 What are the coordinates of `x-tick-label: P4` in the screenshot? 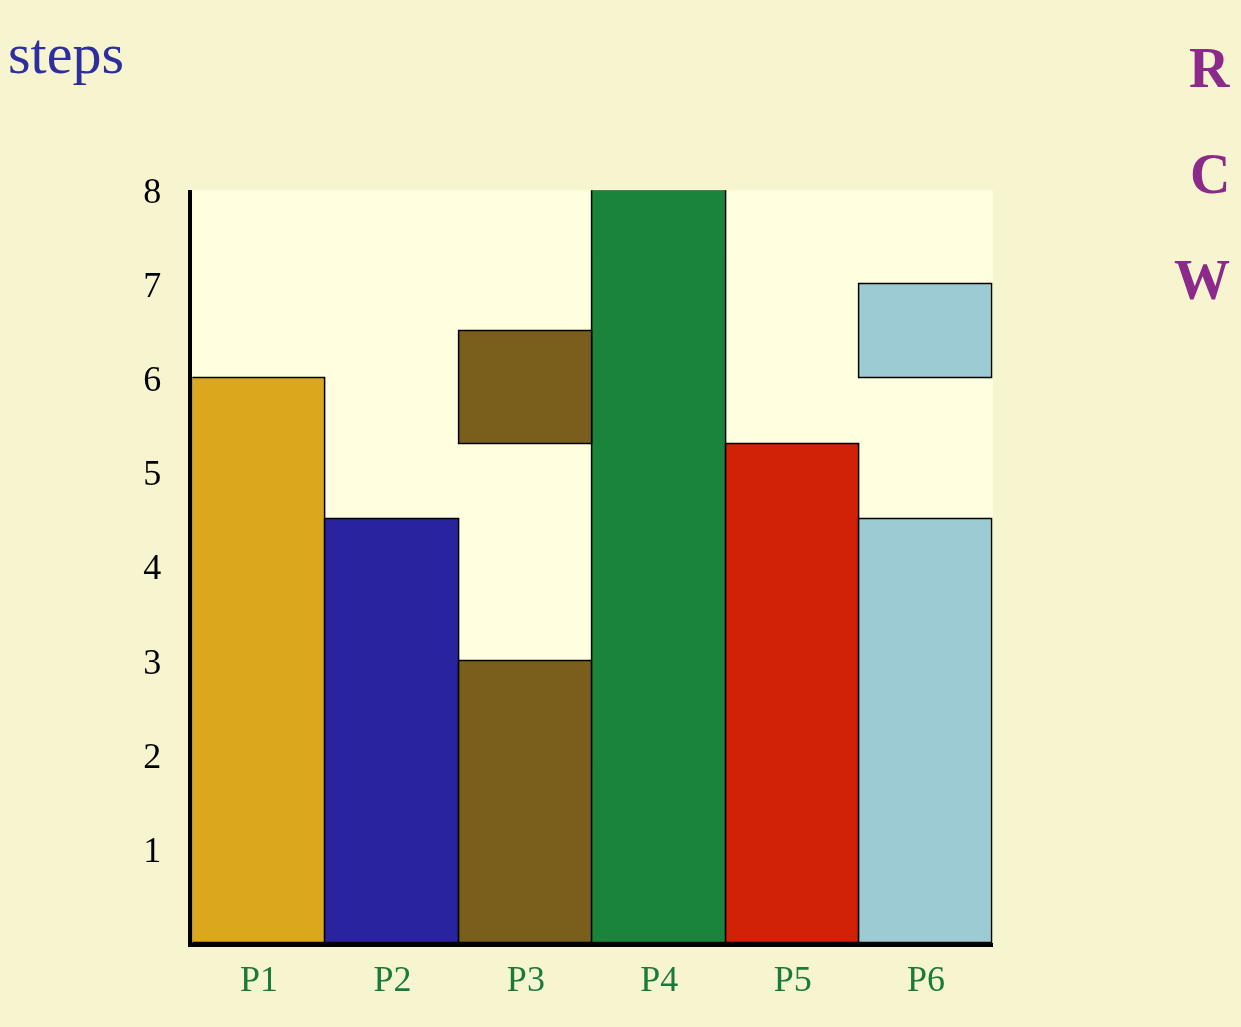 It's located at (659, 978).